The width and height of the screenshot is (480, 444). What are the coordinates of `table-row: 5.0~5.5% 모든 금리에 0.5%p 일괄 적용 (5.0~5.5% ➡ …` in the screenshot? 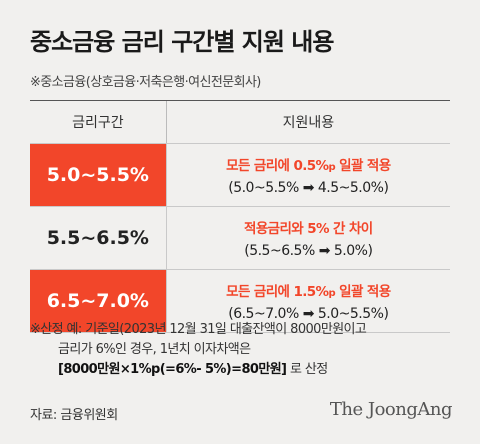 It's located at (240, 174).